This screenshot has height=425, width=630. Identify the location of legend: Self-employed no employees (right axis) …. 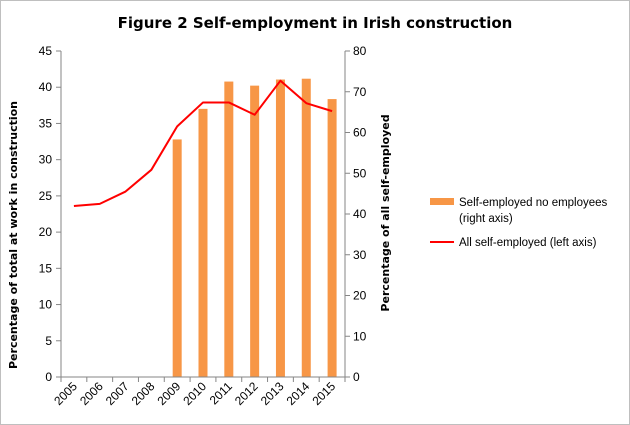
(519, 223).